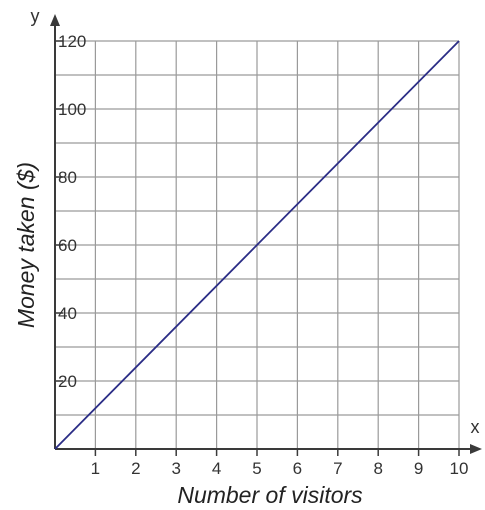  What do you see at coordinates (216, 468) in the screenshot?
I see `x-tick-label: 4` at bounding box center [216, 468].